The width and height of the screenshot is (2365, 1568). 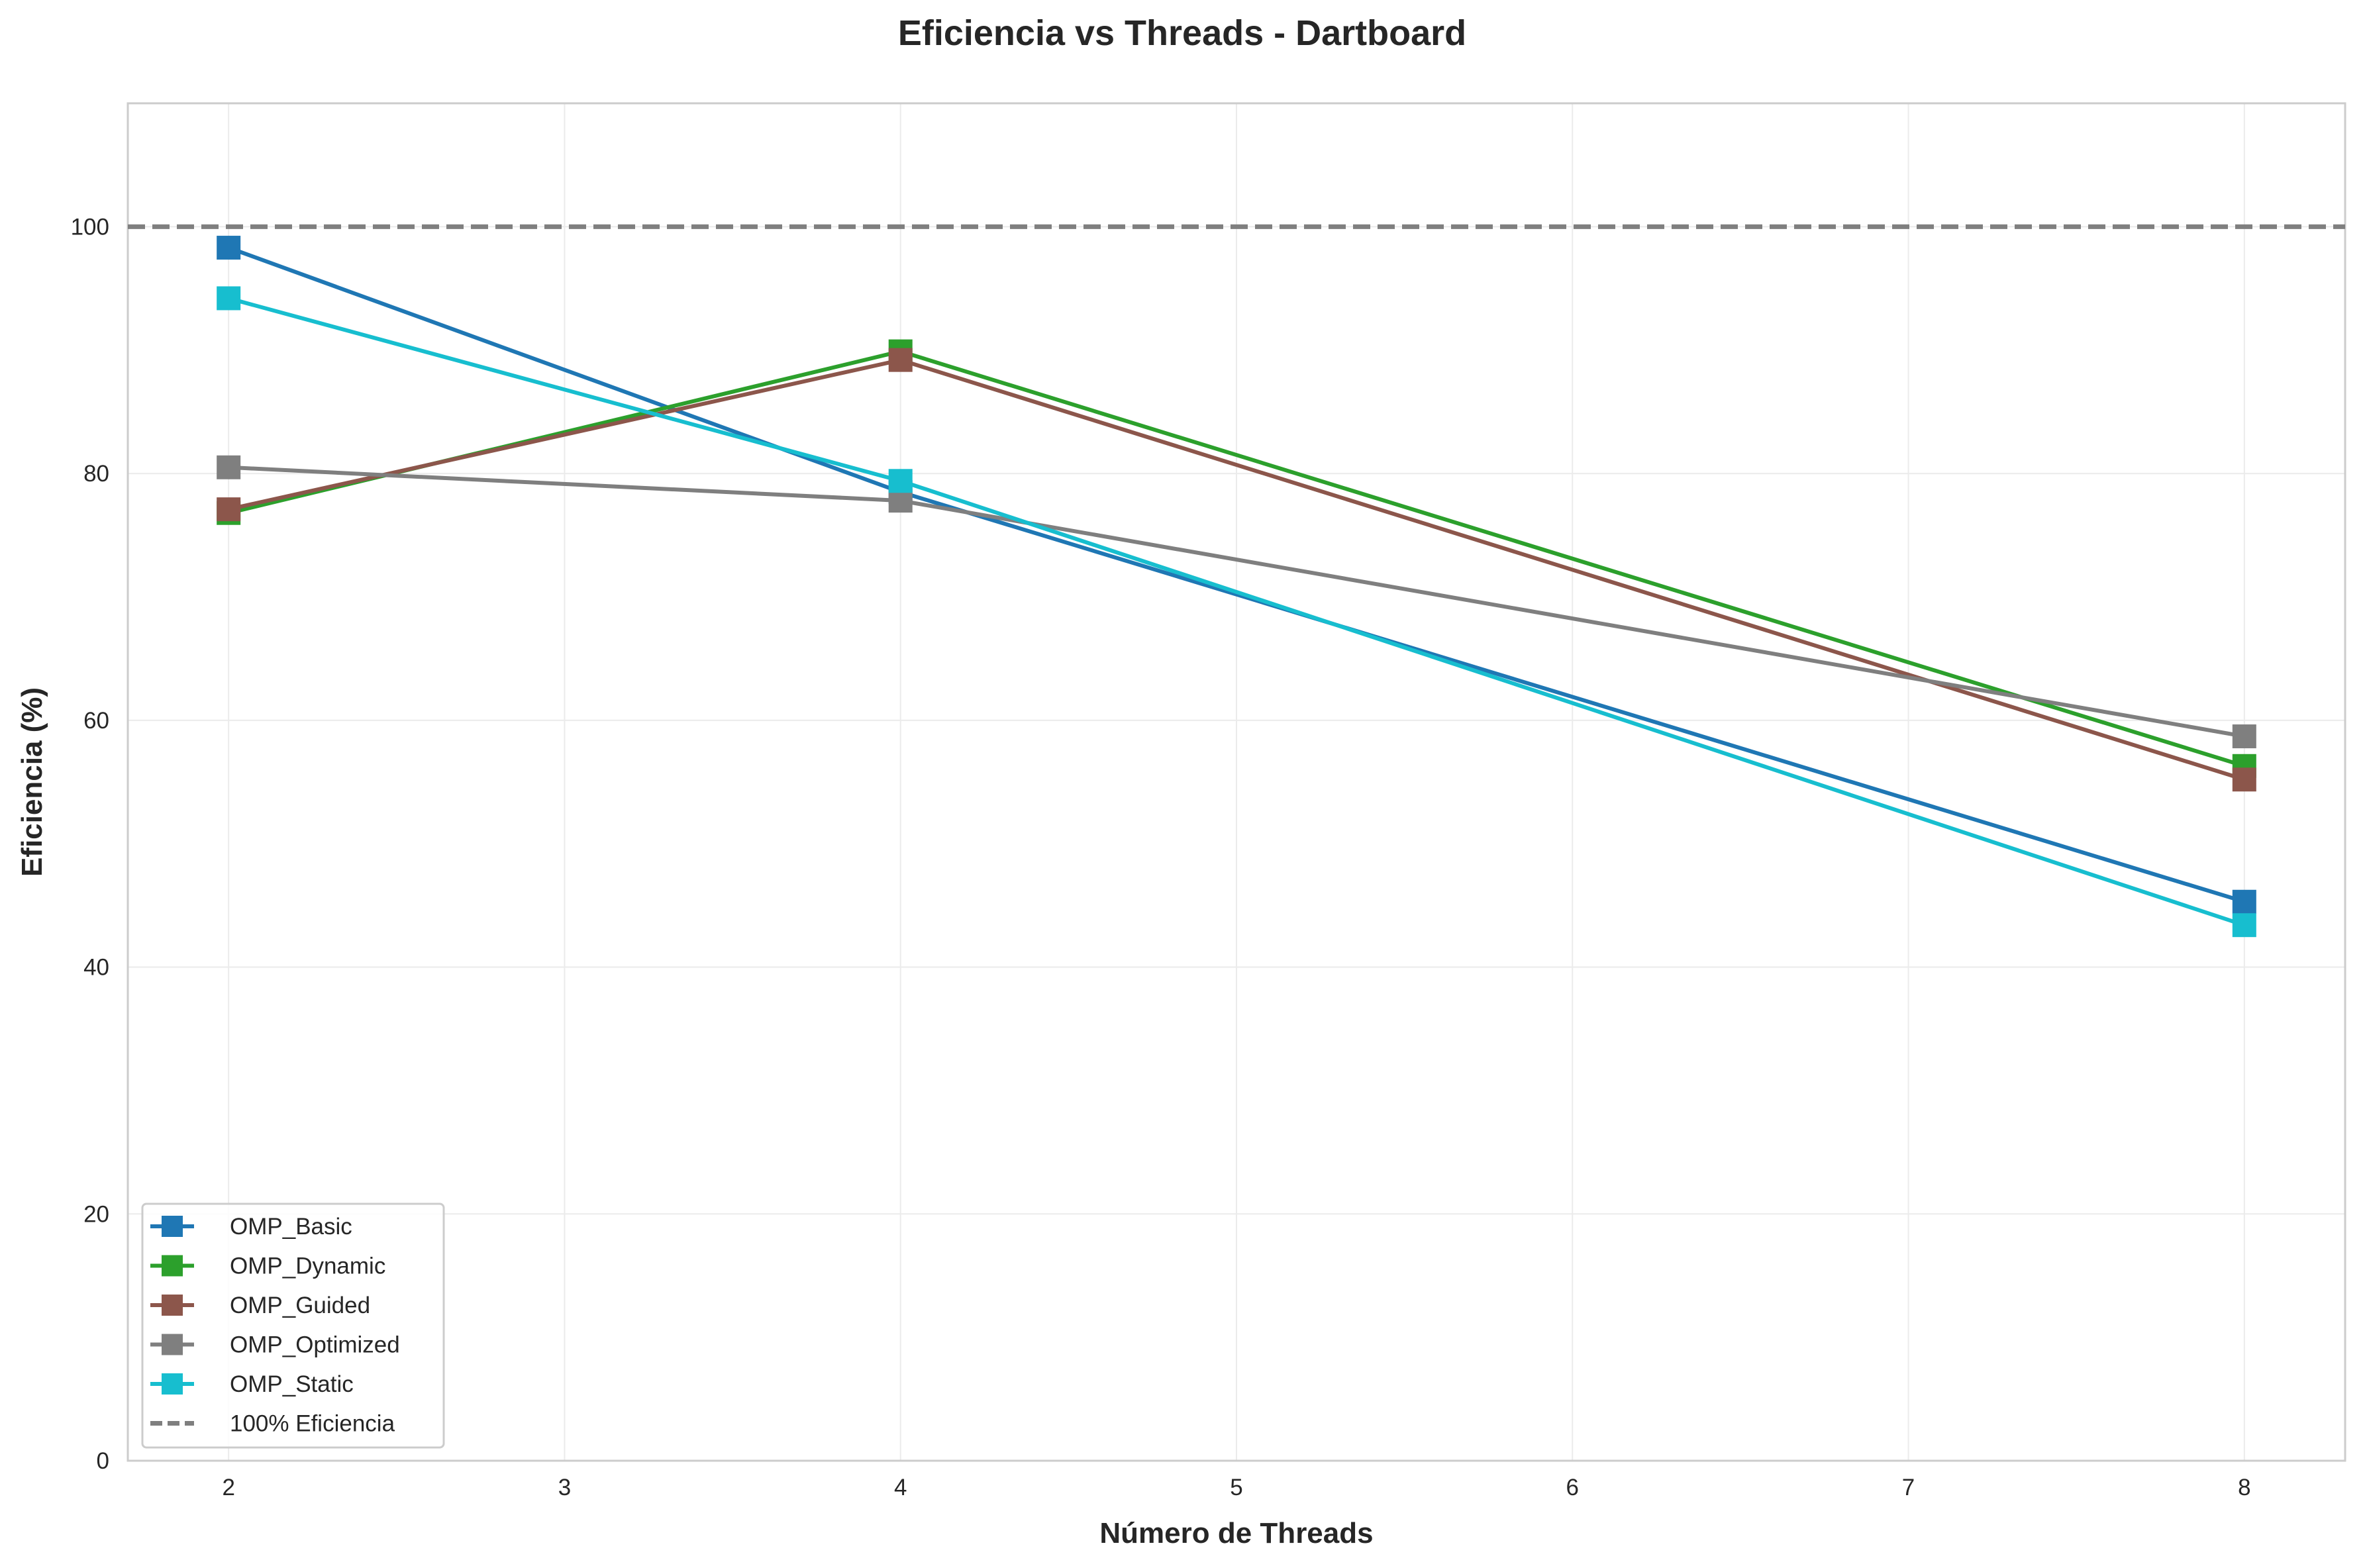 What do you see at coordinates (96, 1214) in the screenshot?
I see `y-tick-label: 20` at bounding box center [96, 1214].